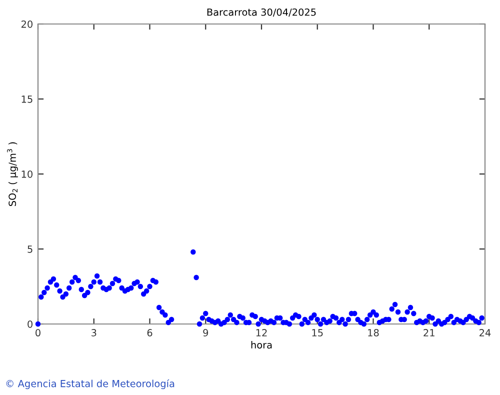 This screenshot has width=500, height=395. What do you see at coordinates (94, 332) in the screenshot?
I see `x-tick-label: 3` at bounding box center [94, 332].